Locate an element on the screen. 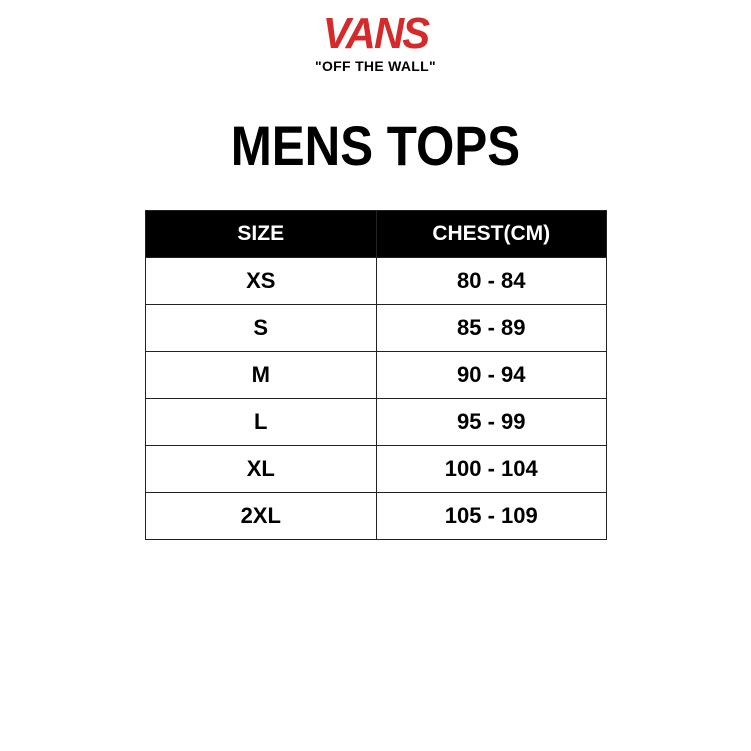  table-row: XL 100 - 104 is located at coordinates (376, 469).